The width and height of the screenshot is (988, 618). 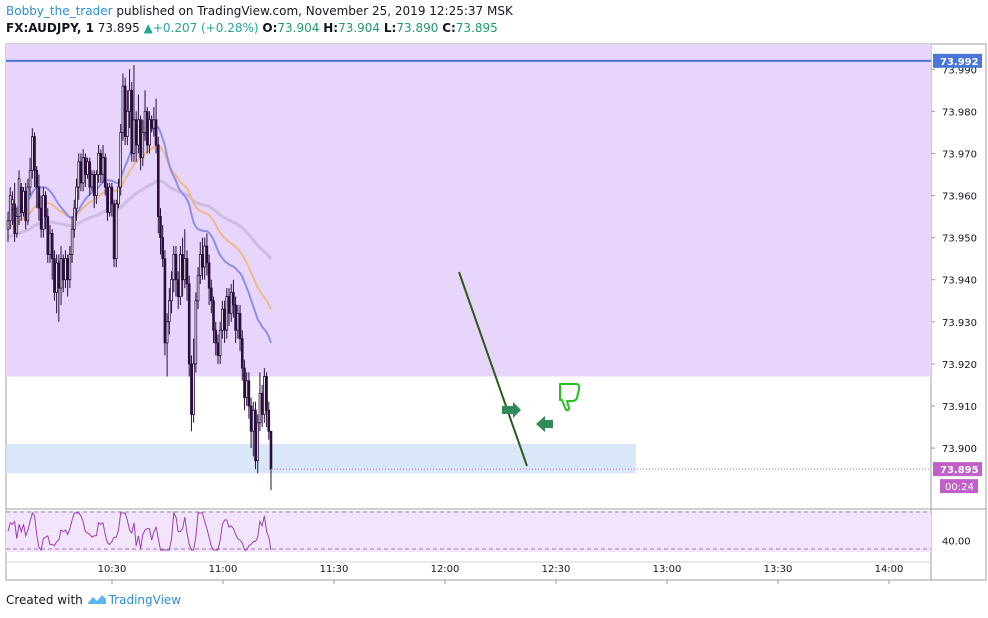 What do you see at coordinates (958, 312) in the screenshot?
I see `price-axis` at bounding box center [958, 312].